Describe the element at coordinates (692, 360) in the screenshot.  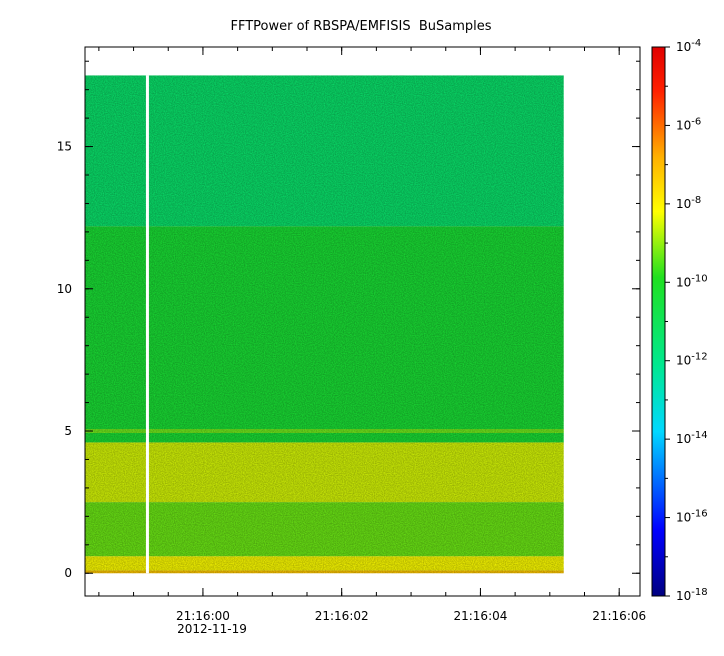
I see `colorbar-tick-label: 10⁻¹²` at that location.